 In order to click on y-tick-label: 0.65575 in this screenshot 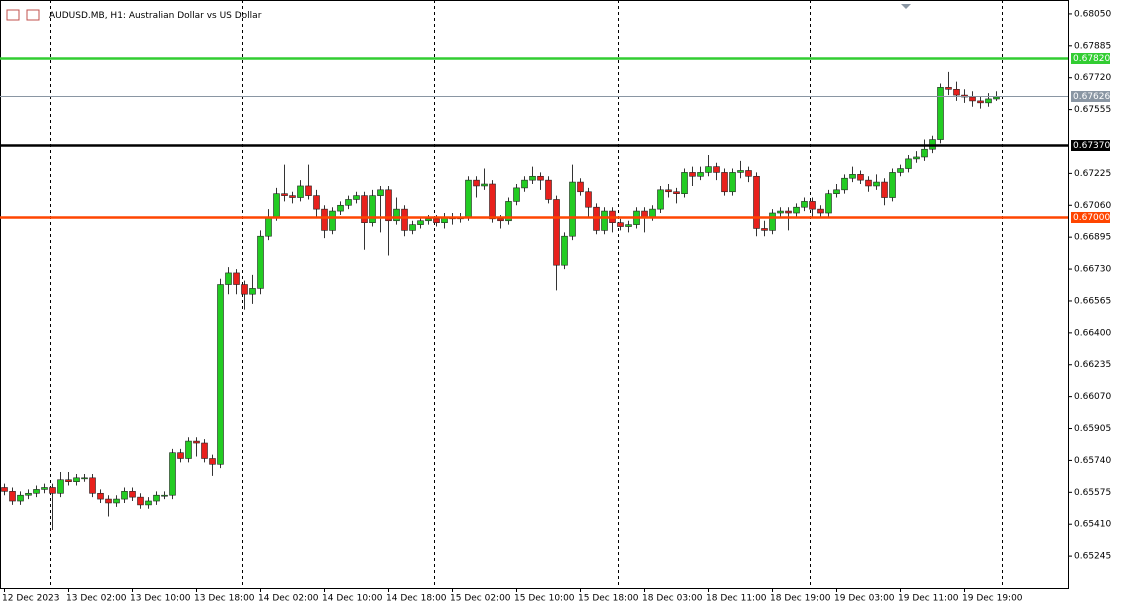, I will do `click(1092, 493)`.